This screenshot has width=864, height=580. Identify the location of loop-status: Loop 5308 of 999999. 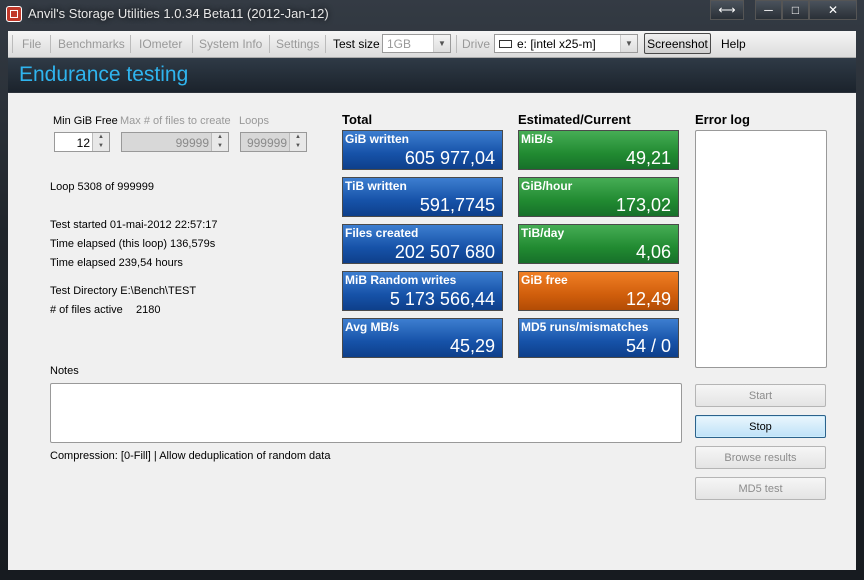
(102, 187).